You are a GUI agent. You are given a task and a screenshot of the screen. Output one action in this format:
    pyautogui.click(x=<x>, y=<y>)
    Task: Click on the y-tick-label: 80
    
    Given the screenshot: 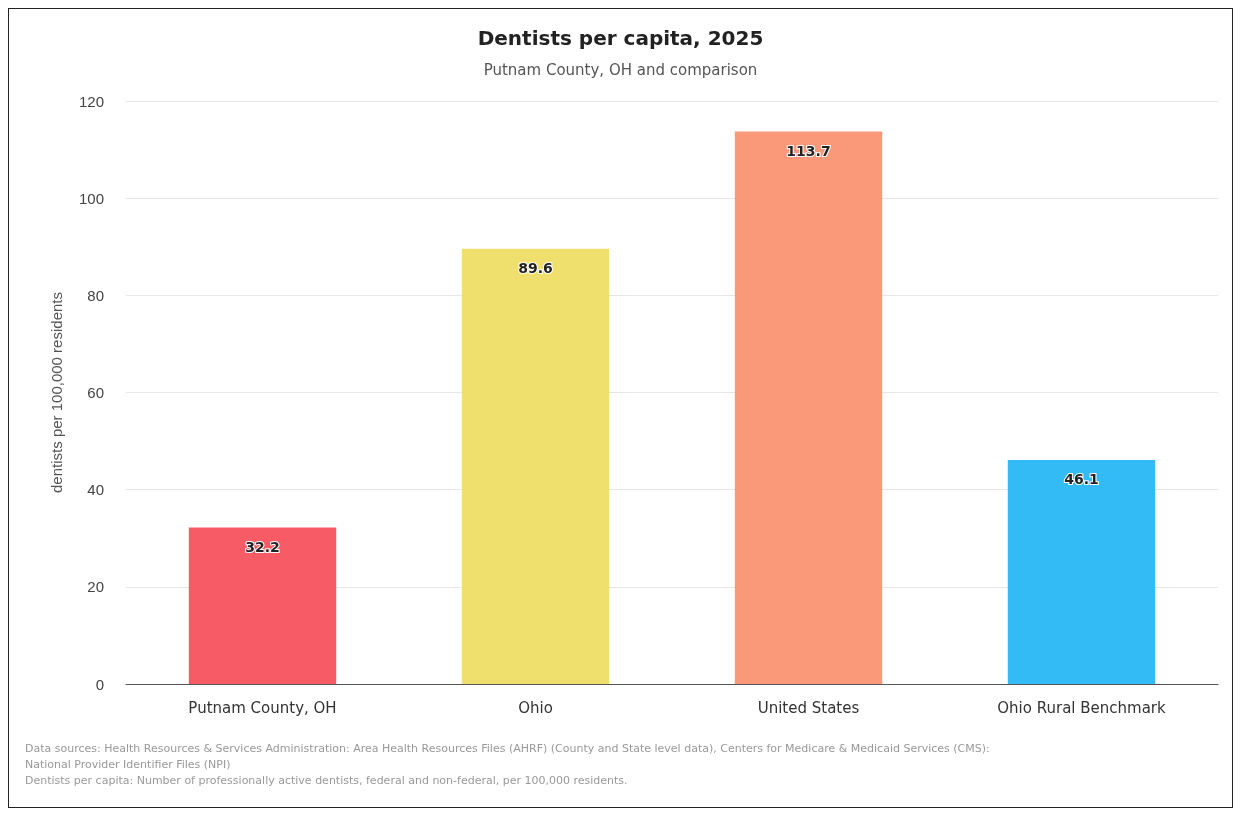 What is the action you would take?
    pyautogui.click(x=95, y=295)
    